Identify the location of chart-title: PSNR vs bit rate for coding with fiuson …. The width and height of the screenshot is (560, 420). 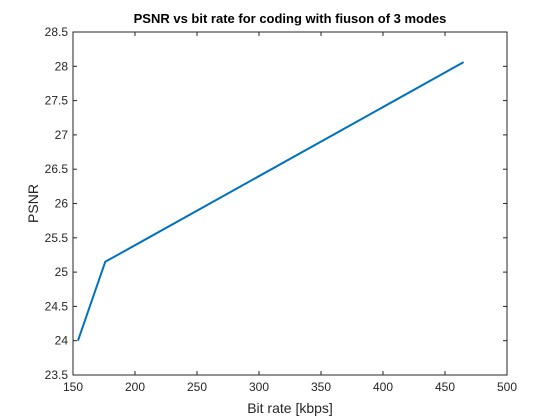
(290, 18).